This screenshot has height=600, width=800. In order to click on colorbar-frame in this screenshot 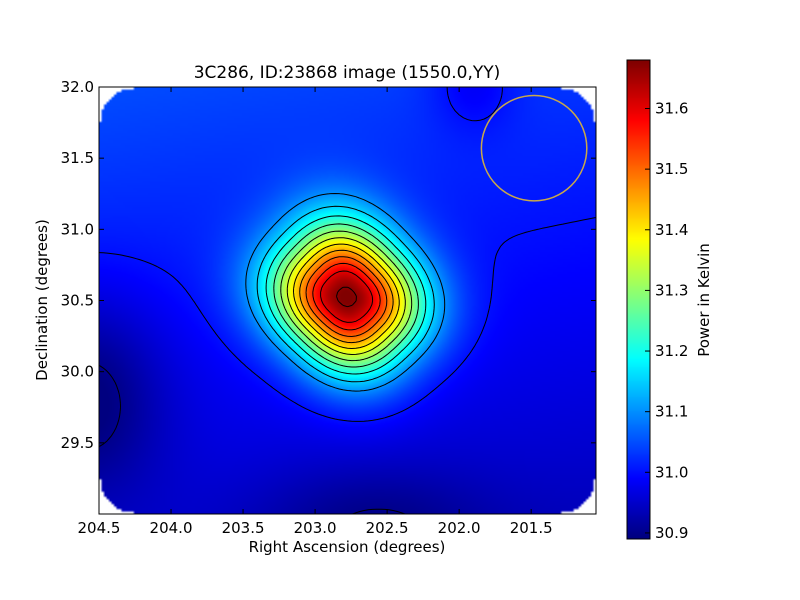, I will do `click(638, 299)`.